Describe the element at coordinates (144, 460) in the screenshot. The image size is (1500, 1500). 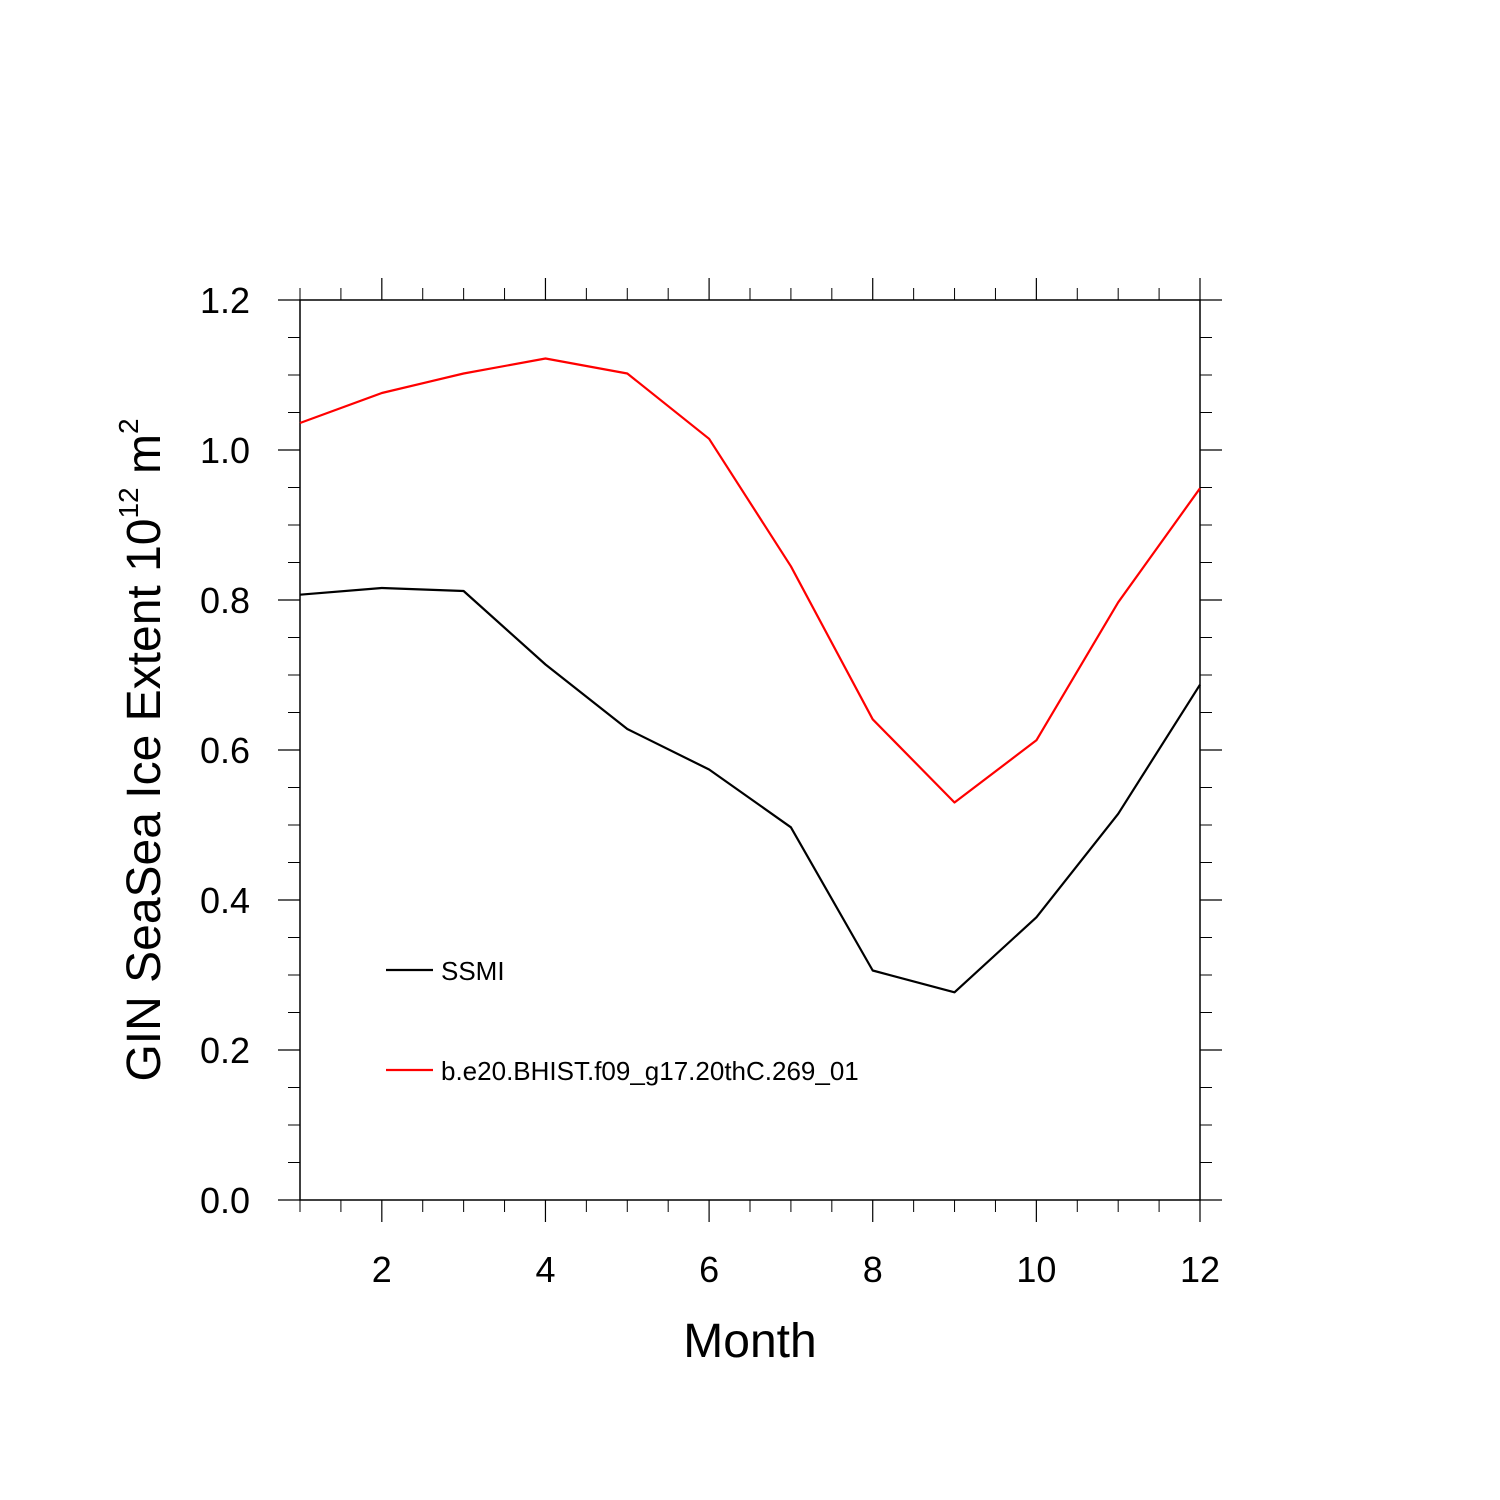
I see `y-axis-title-unit: m` at that location.